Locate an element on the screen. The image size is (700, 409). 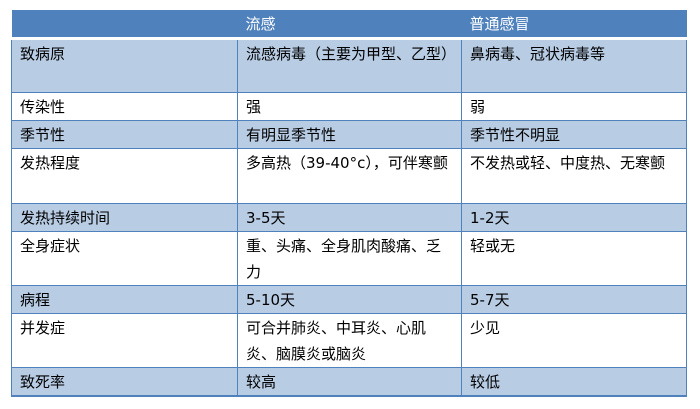
table-row: 病程 5-10天 5-7天 is located at coordinates (349, 299).